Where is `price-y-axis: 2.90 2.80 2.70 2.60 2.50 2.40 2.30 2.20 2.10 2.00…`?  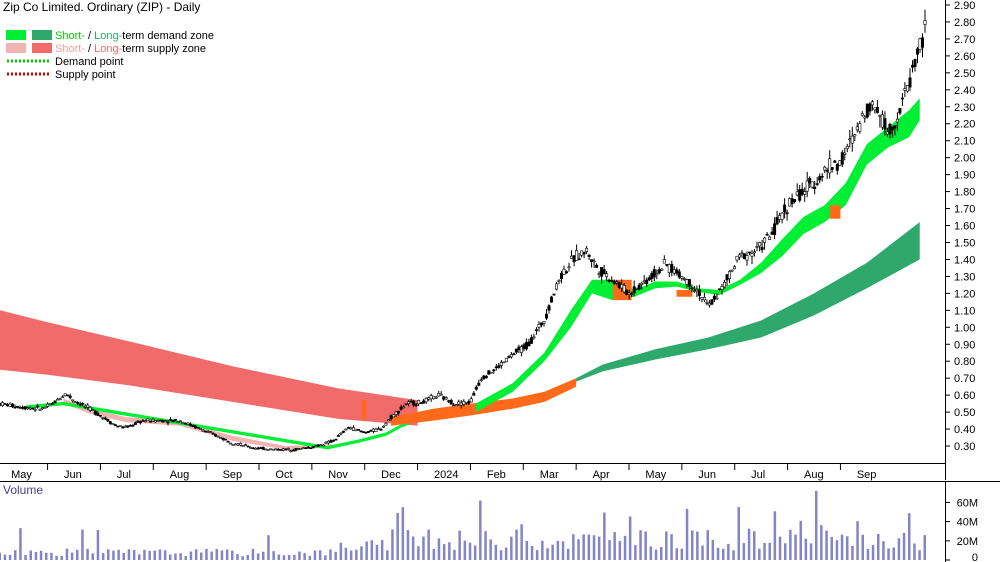 price-y-axis: 2.90 2.80 2.70 2.60 2.50 2.40 2.30 2.20 2.10 2.00… is located at coordinates (960, 226).